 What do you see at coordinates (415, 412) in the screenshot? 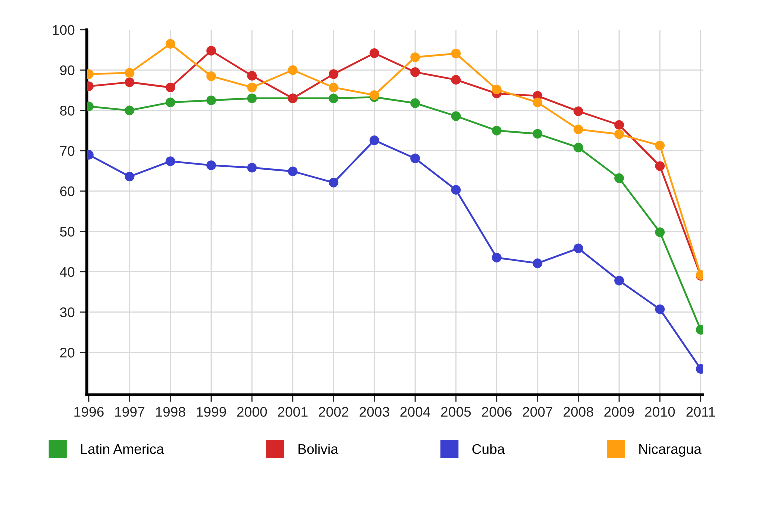
I see `x-tick-label: 2004` at bounding box center [415, 412].